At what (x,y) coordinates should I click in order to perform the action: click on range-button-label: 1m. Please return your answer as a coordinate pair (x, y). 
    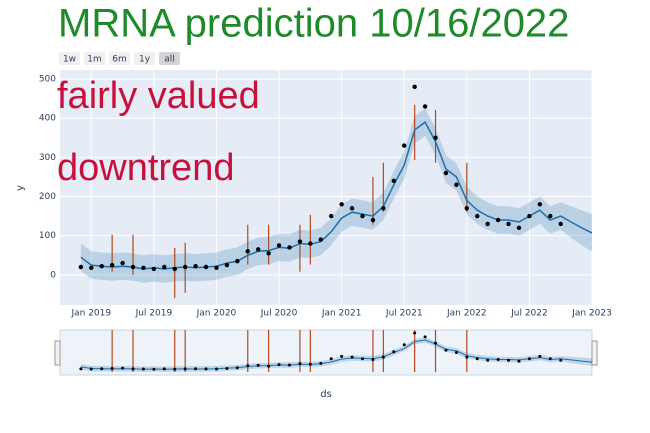
    Looking at the image, I should click on (94, 60).